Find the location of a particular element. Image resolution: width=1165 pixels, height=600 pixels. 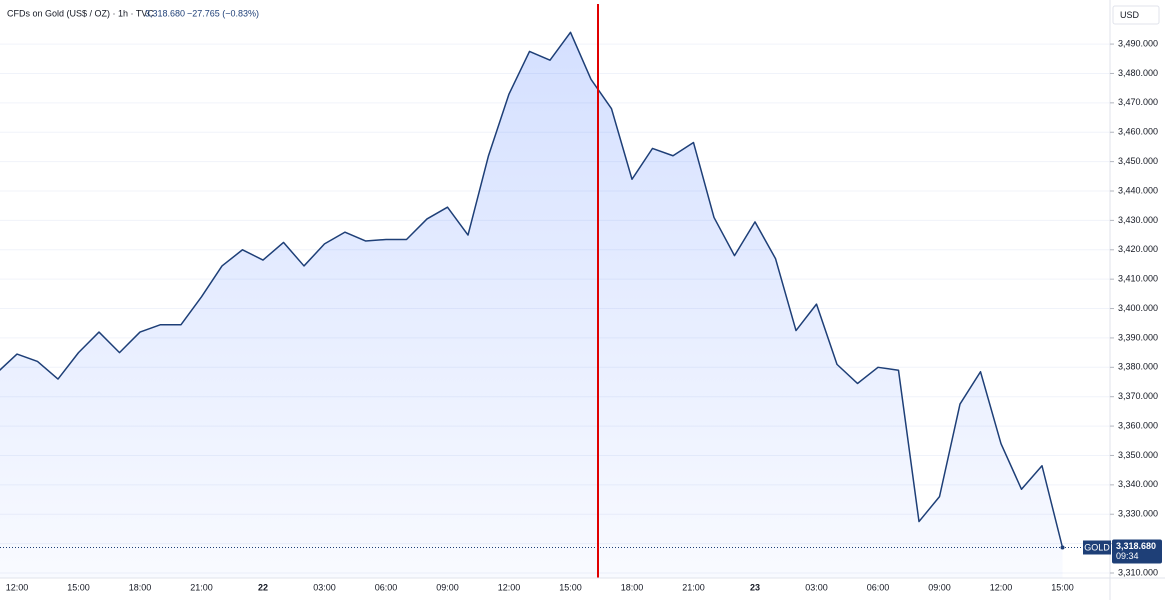

y-tick-label: 3,380.000 is located at coordinates (1138, 367).